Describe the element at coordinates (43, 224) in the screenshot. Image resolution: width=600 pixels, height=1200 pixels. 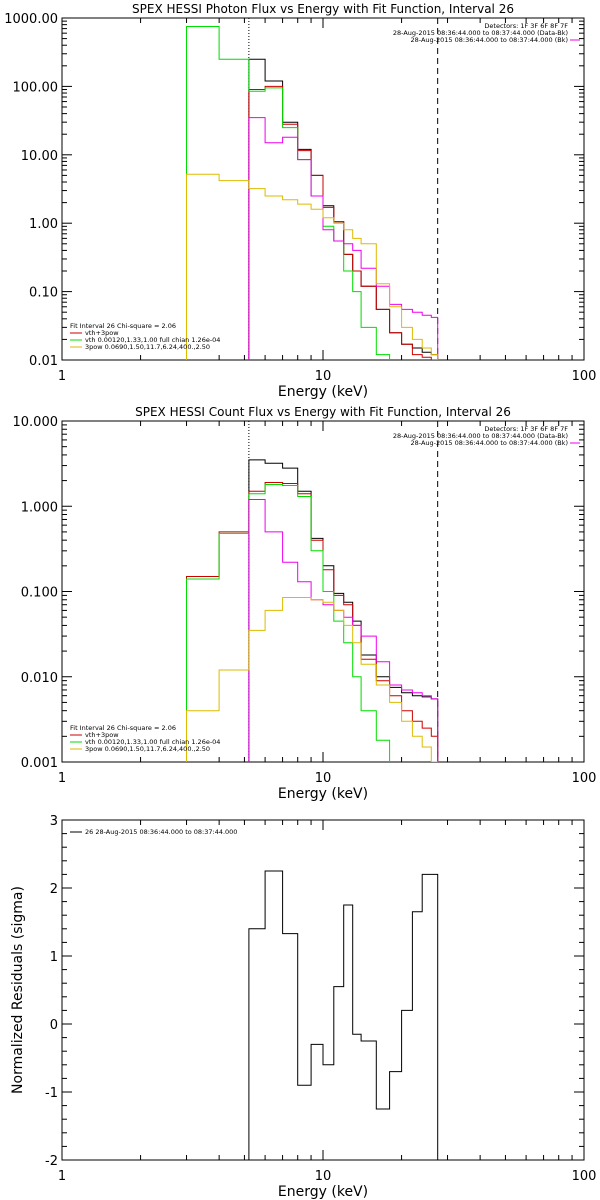
I see `y-tick-label: 1.00` at that location.